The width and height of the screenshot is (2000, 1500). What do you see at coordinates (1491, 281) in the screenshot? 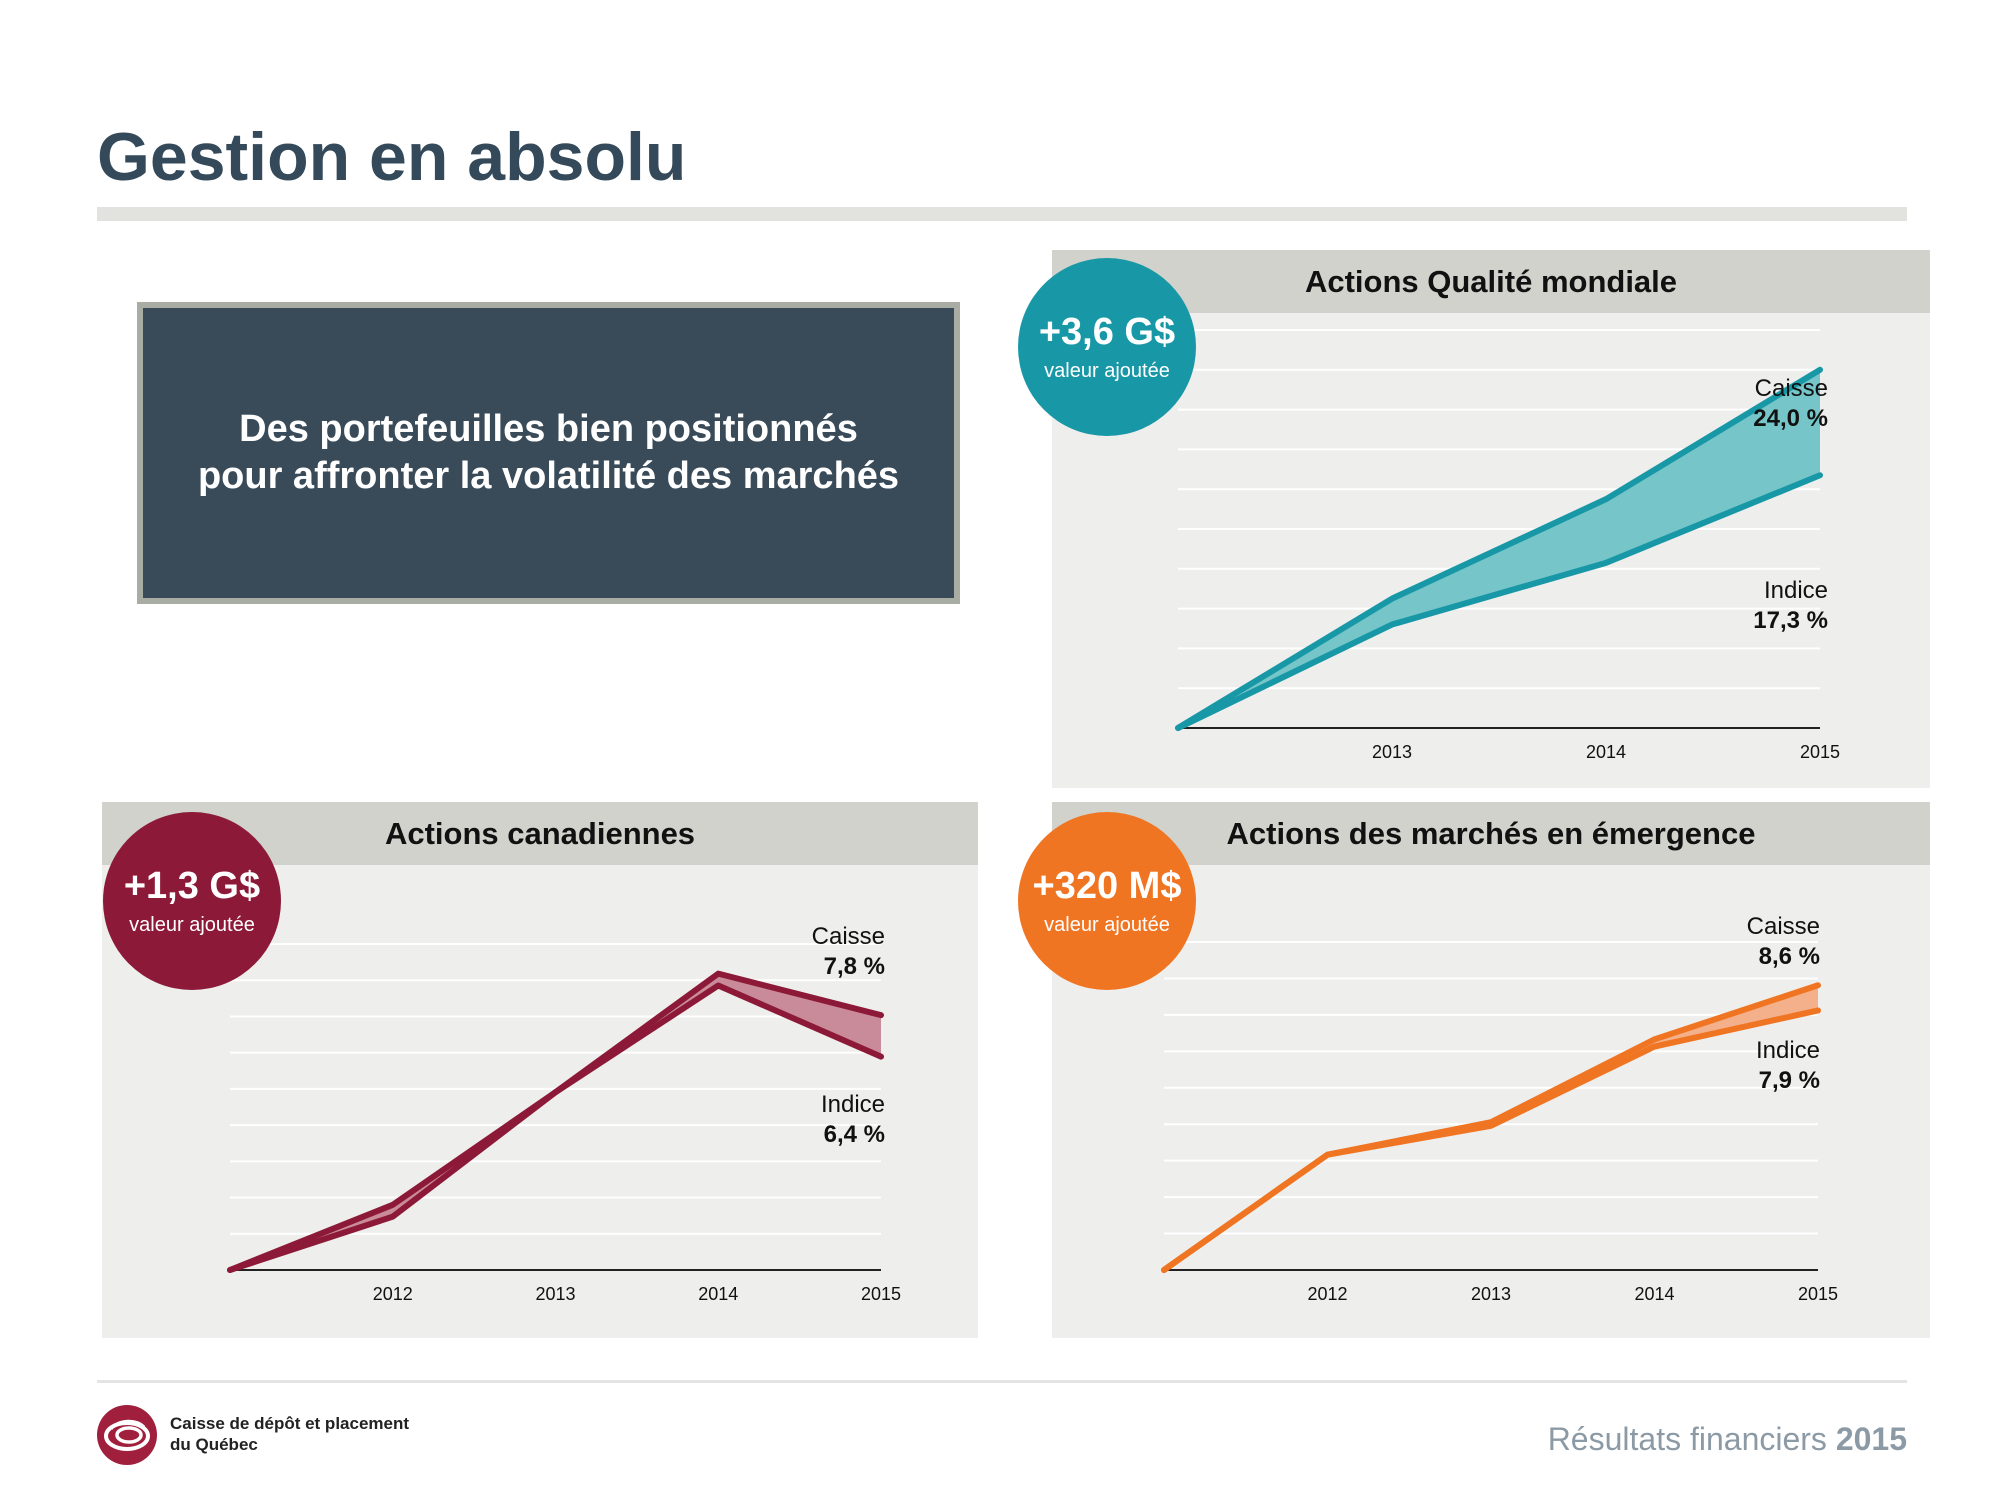
I see `panel-title: Actions Qualité mondiale` at bounding box center [1491, 281].